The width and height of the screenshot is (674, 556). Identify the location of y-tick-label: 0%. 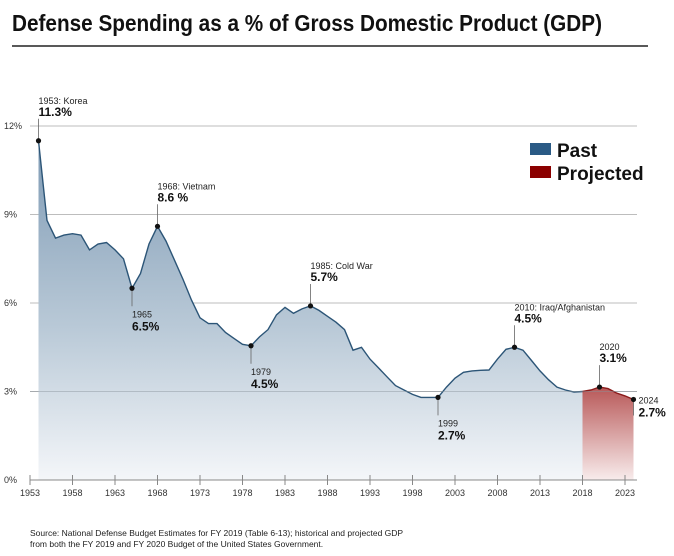
(10, 480).